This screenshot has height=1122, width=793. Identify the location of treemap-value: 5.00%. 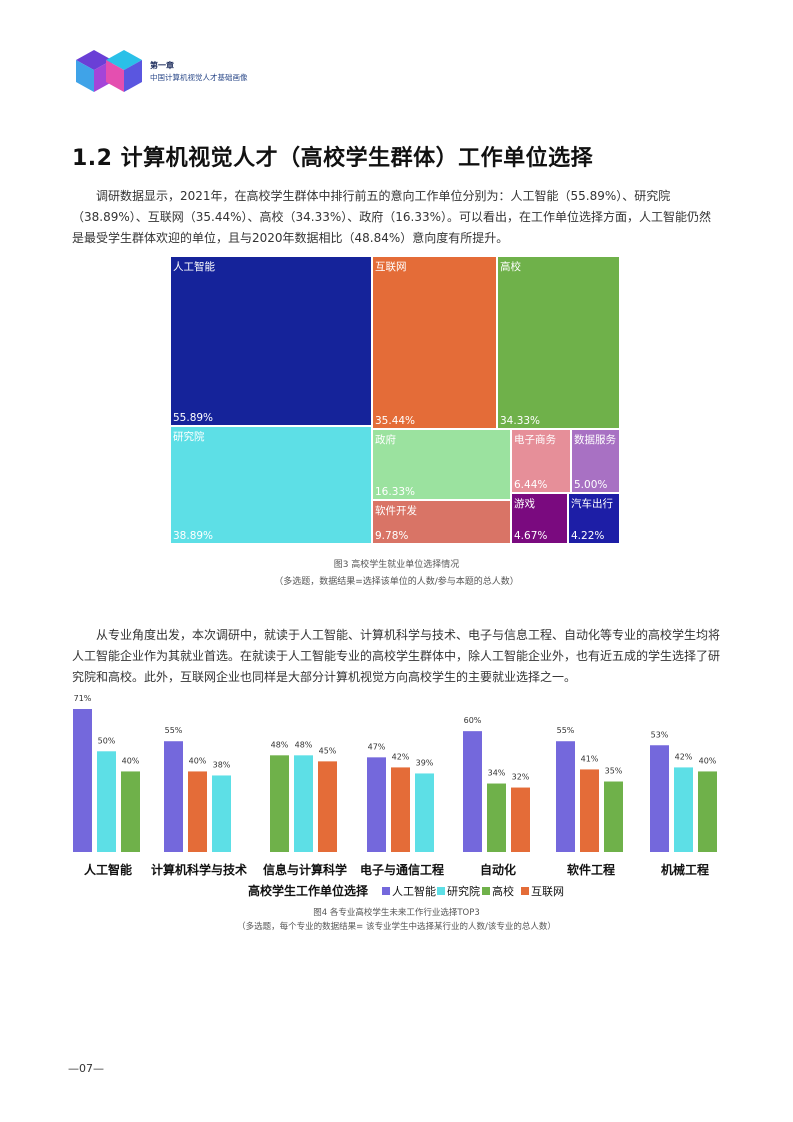
(591, 485).